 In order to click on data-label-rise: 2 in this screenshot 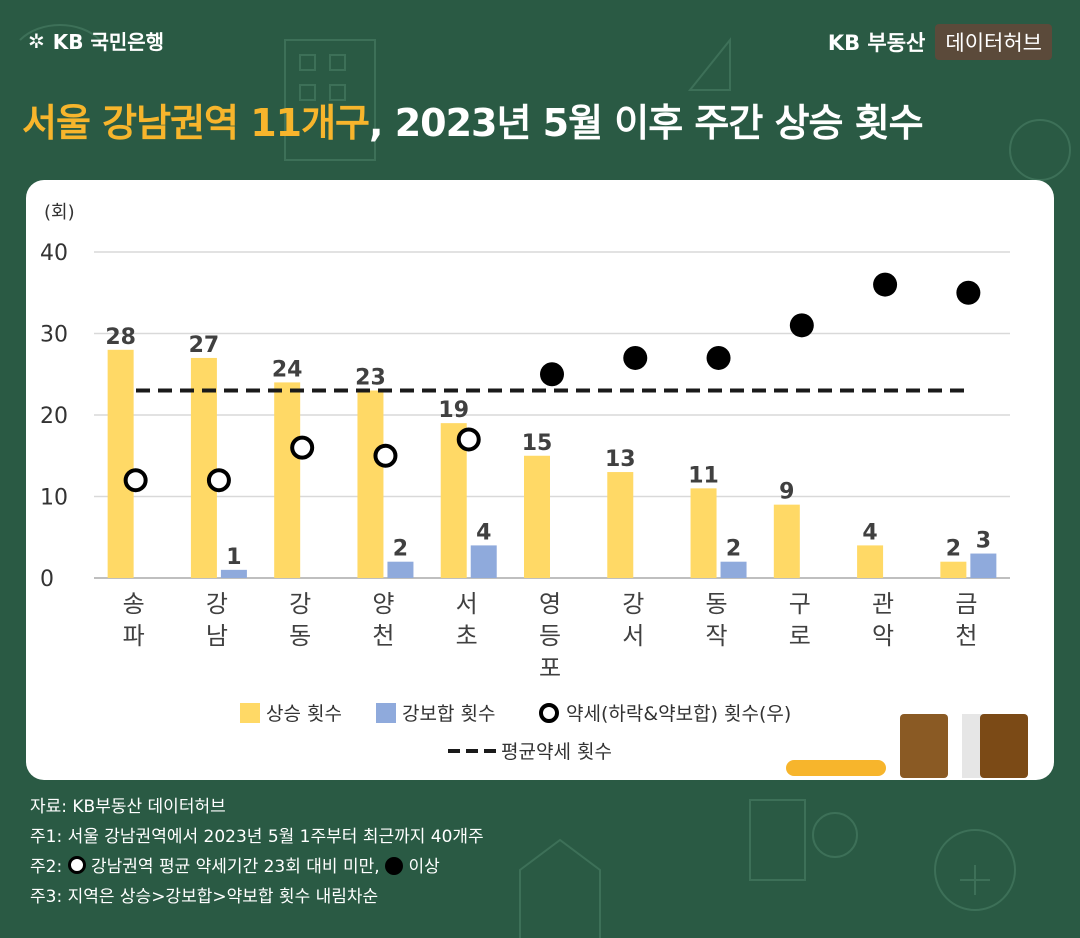, I will do `click(953, 549)`.